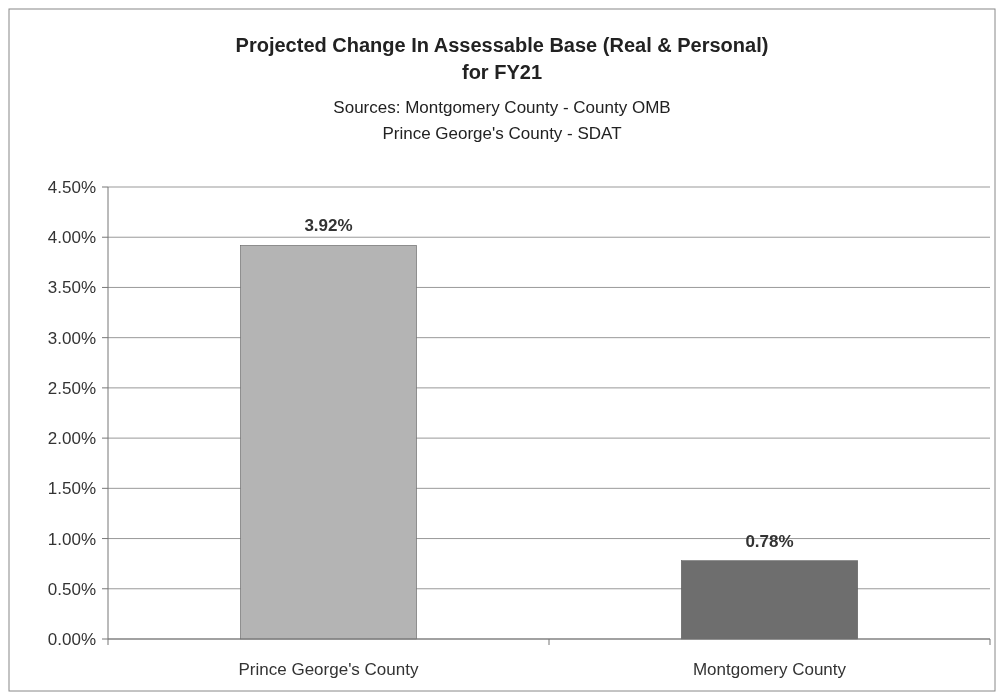 The height and width of the screenshot is (698, 1004). What do you see at coordinates (71, 238) in the screenshot?
I see `y-tick-label: 4.00%` at bounding box center [71, 238].